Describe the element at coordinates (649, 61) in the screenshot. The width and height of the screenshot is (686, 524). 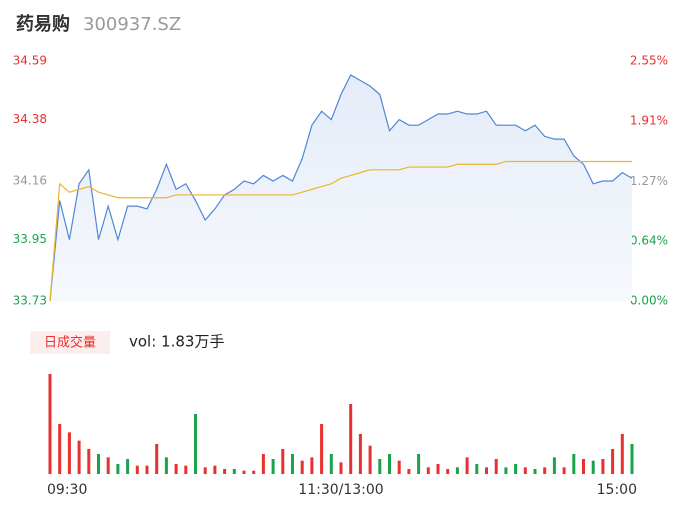
I see `y2-tick-label: 2.55%` at that location.